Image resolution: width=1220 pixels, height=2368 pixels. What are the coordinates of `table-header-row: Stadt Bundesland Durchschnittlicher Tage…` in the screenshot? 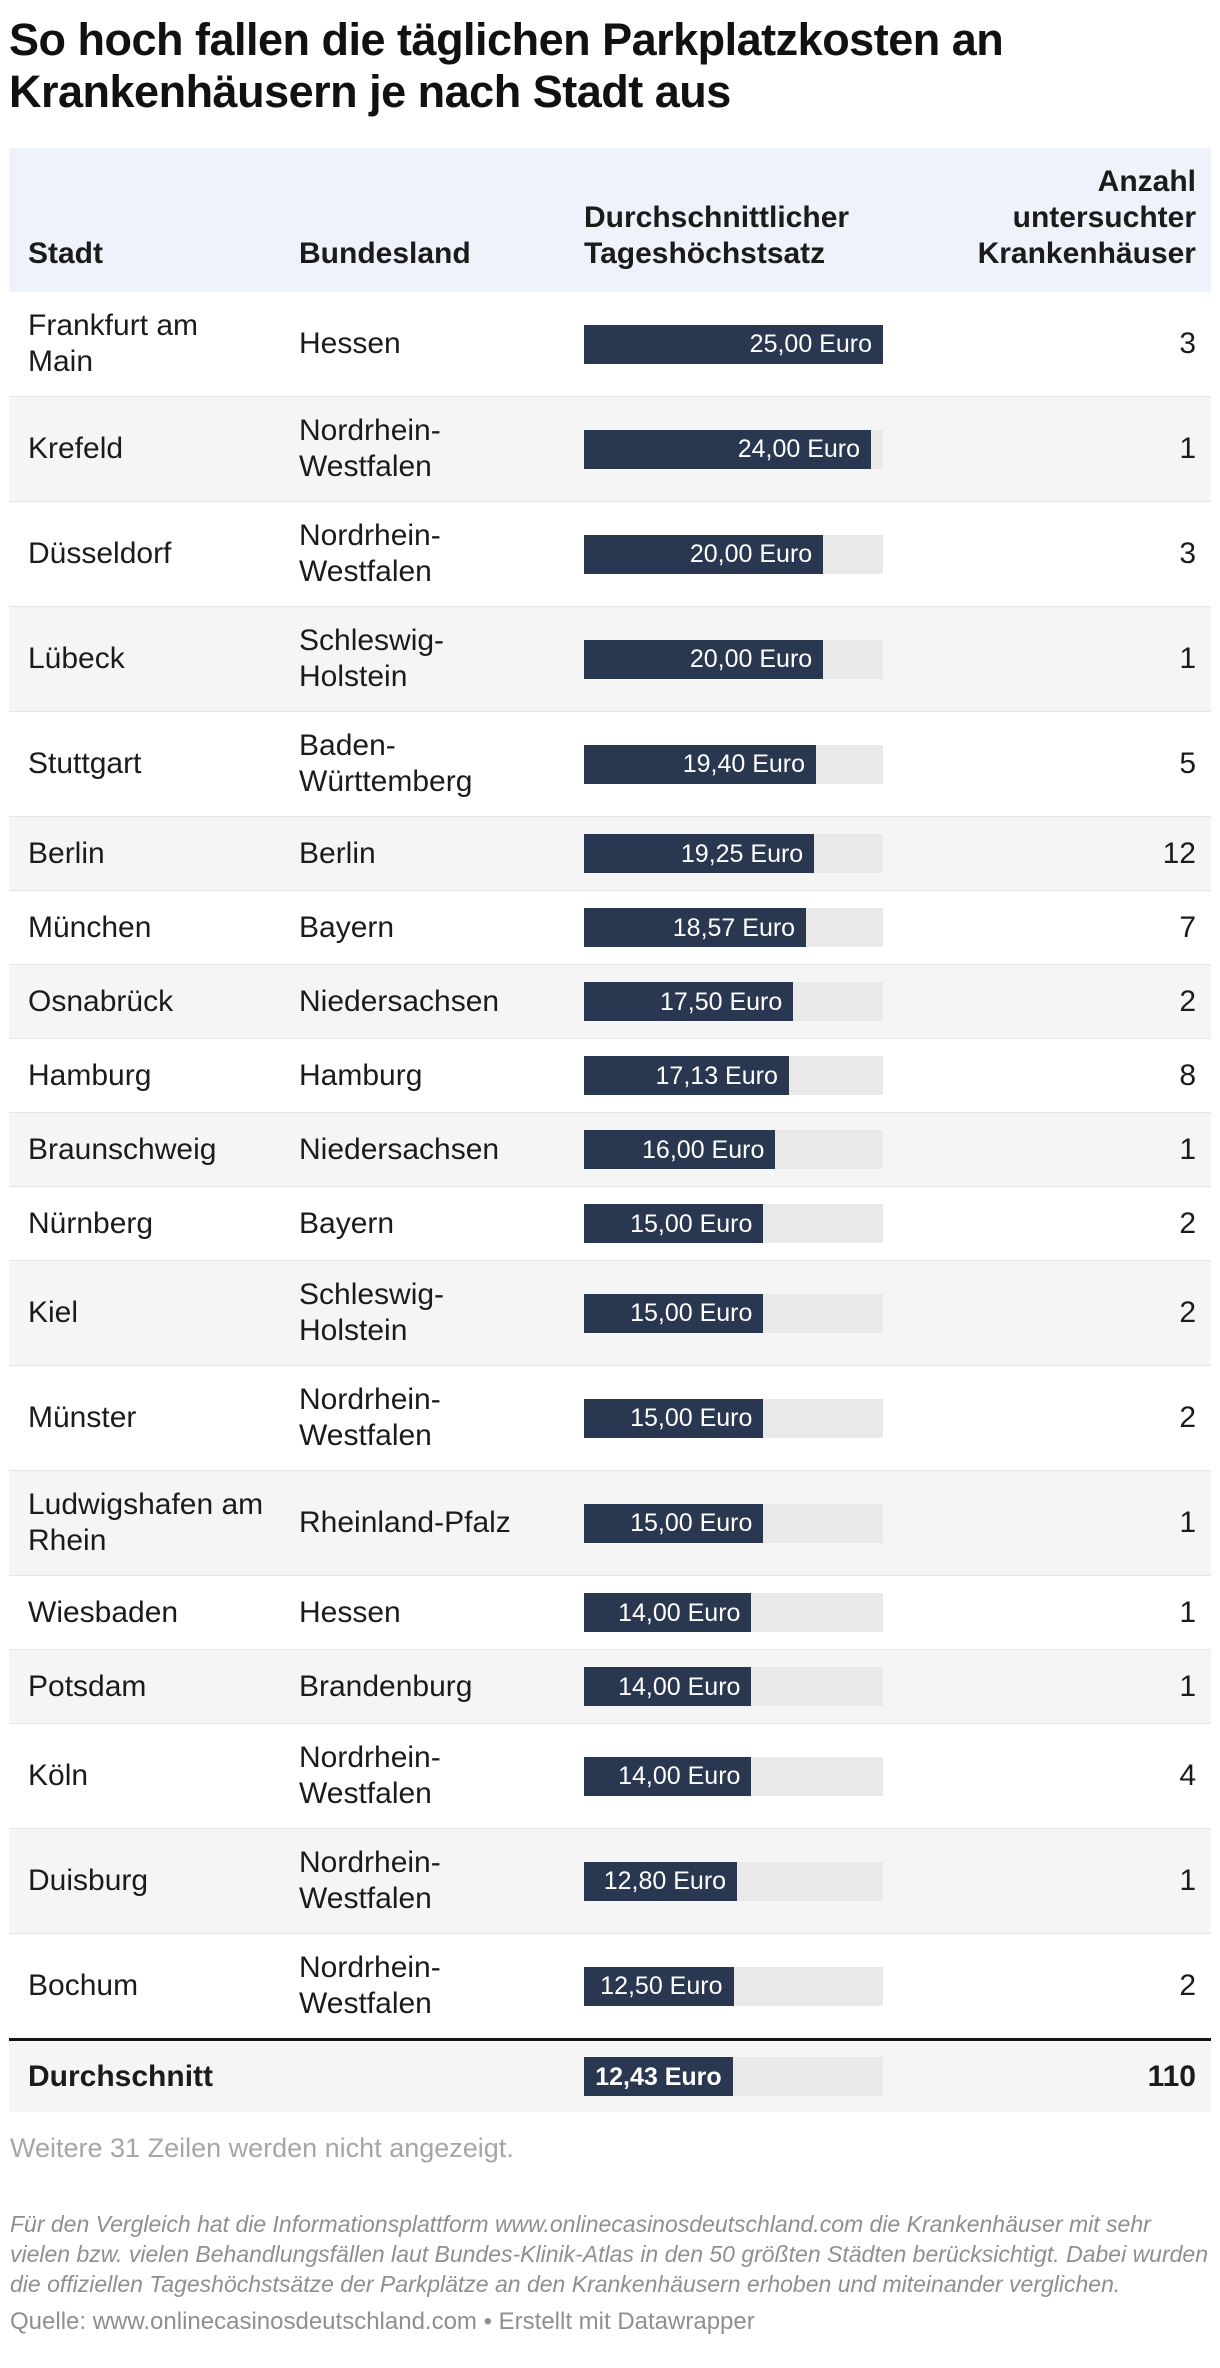 It's located at (610, 220).